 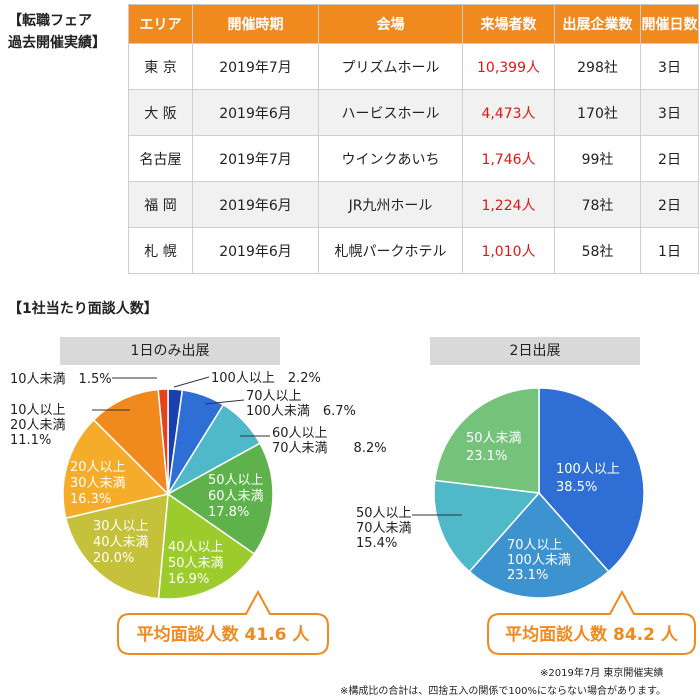 I want to click on header-days: 開催日数, so click(x=669, y=24).